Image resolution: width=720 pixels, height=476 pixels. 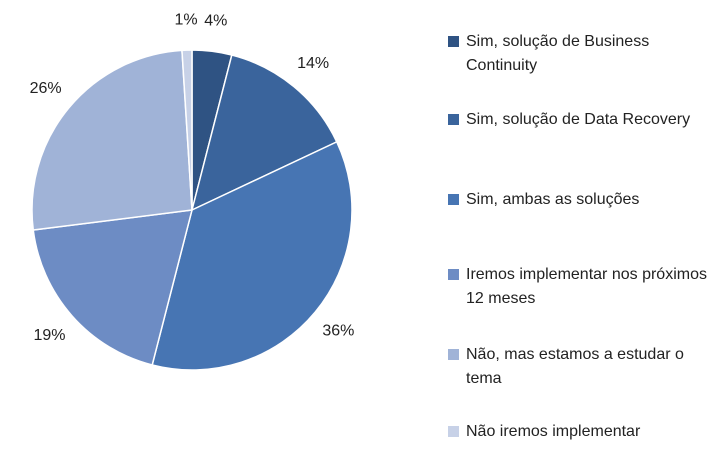 What do you see at coordinates (553, 431) in the screenshot?
I see `legend-label: Não iremos implementar` at bounding box center [553, 431].